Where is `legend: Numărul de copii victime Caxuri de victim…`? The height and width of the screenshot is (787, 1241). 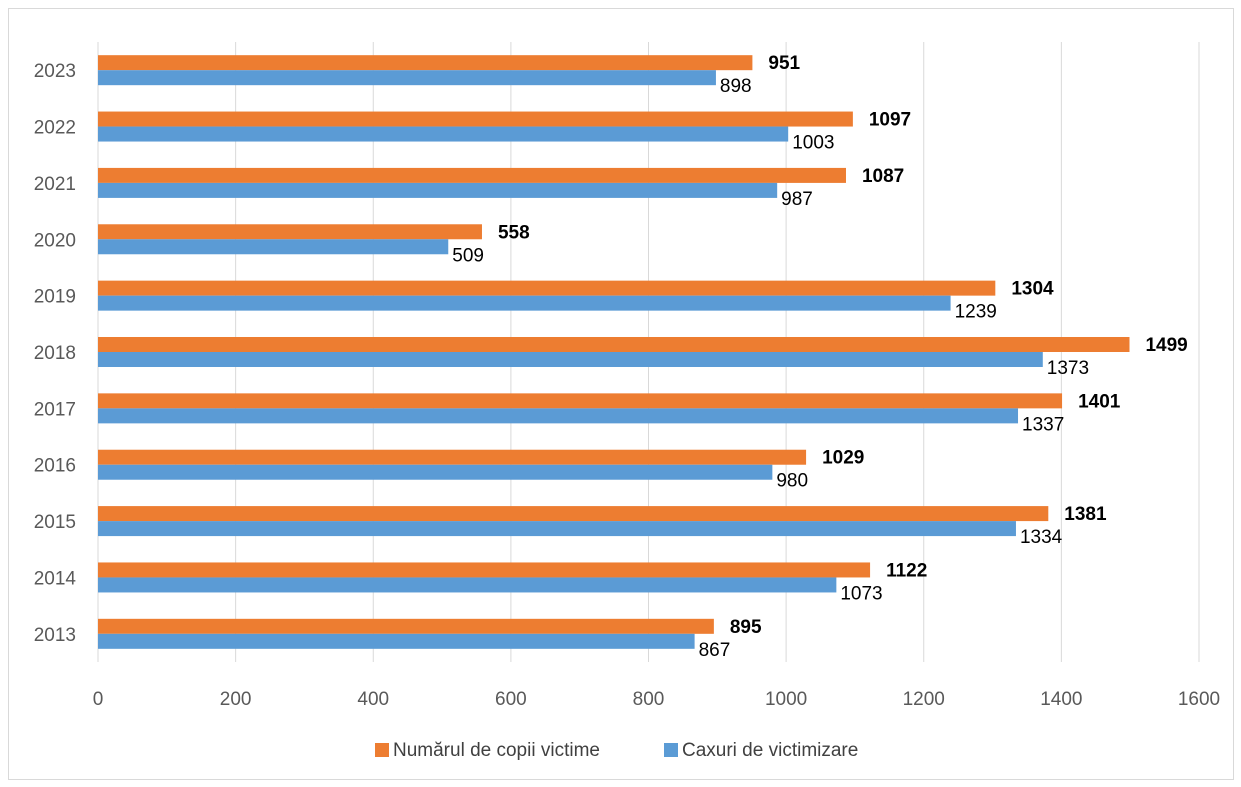
legend: Numărul de copii victime Caxuri de victim… is located at coordinates (616, 750).